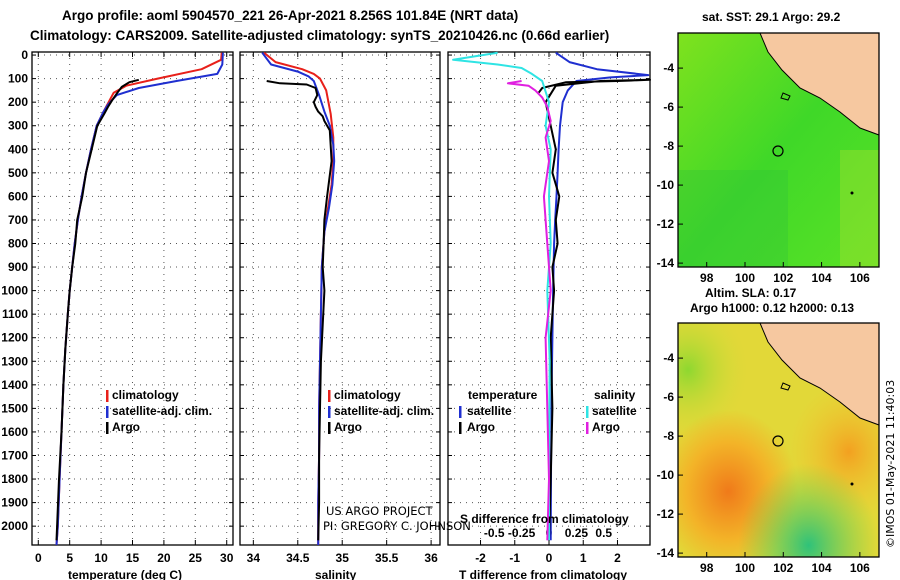 The width and height of the screenshot is (900, 580). I want to click on depth-tick-label: 1400, so click(14, 385).